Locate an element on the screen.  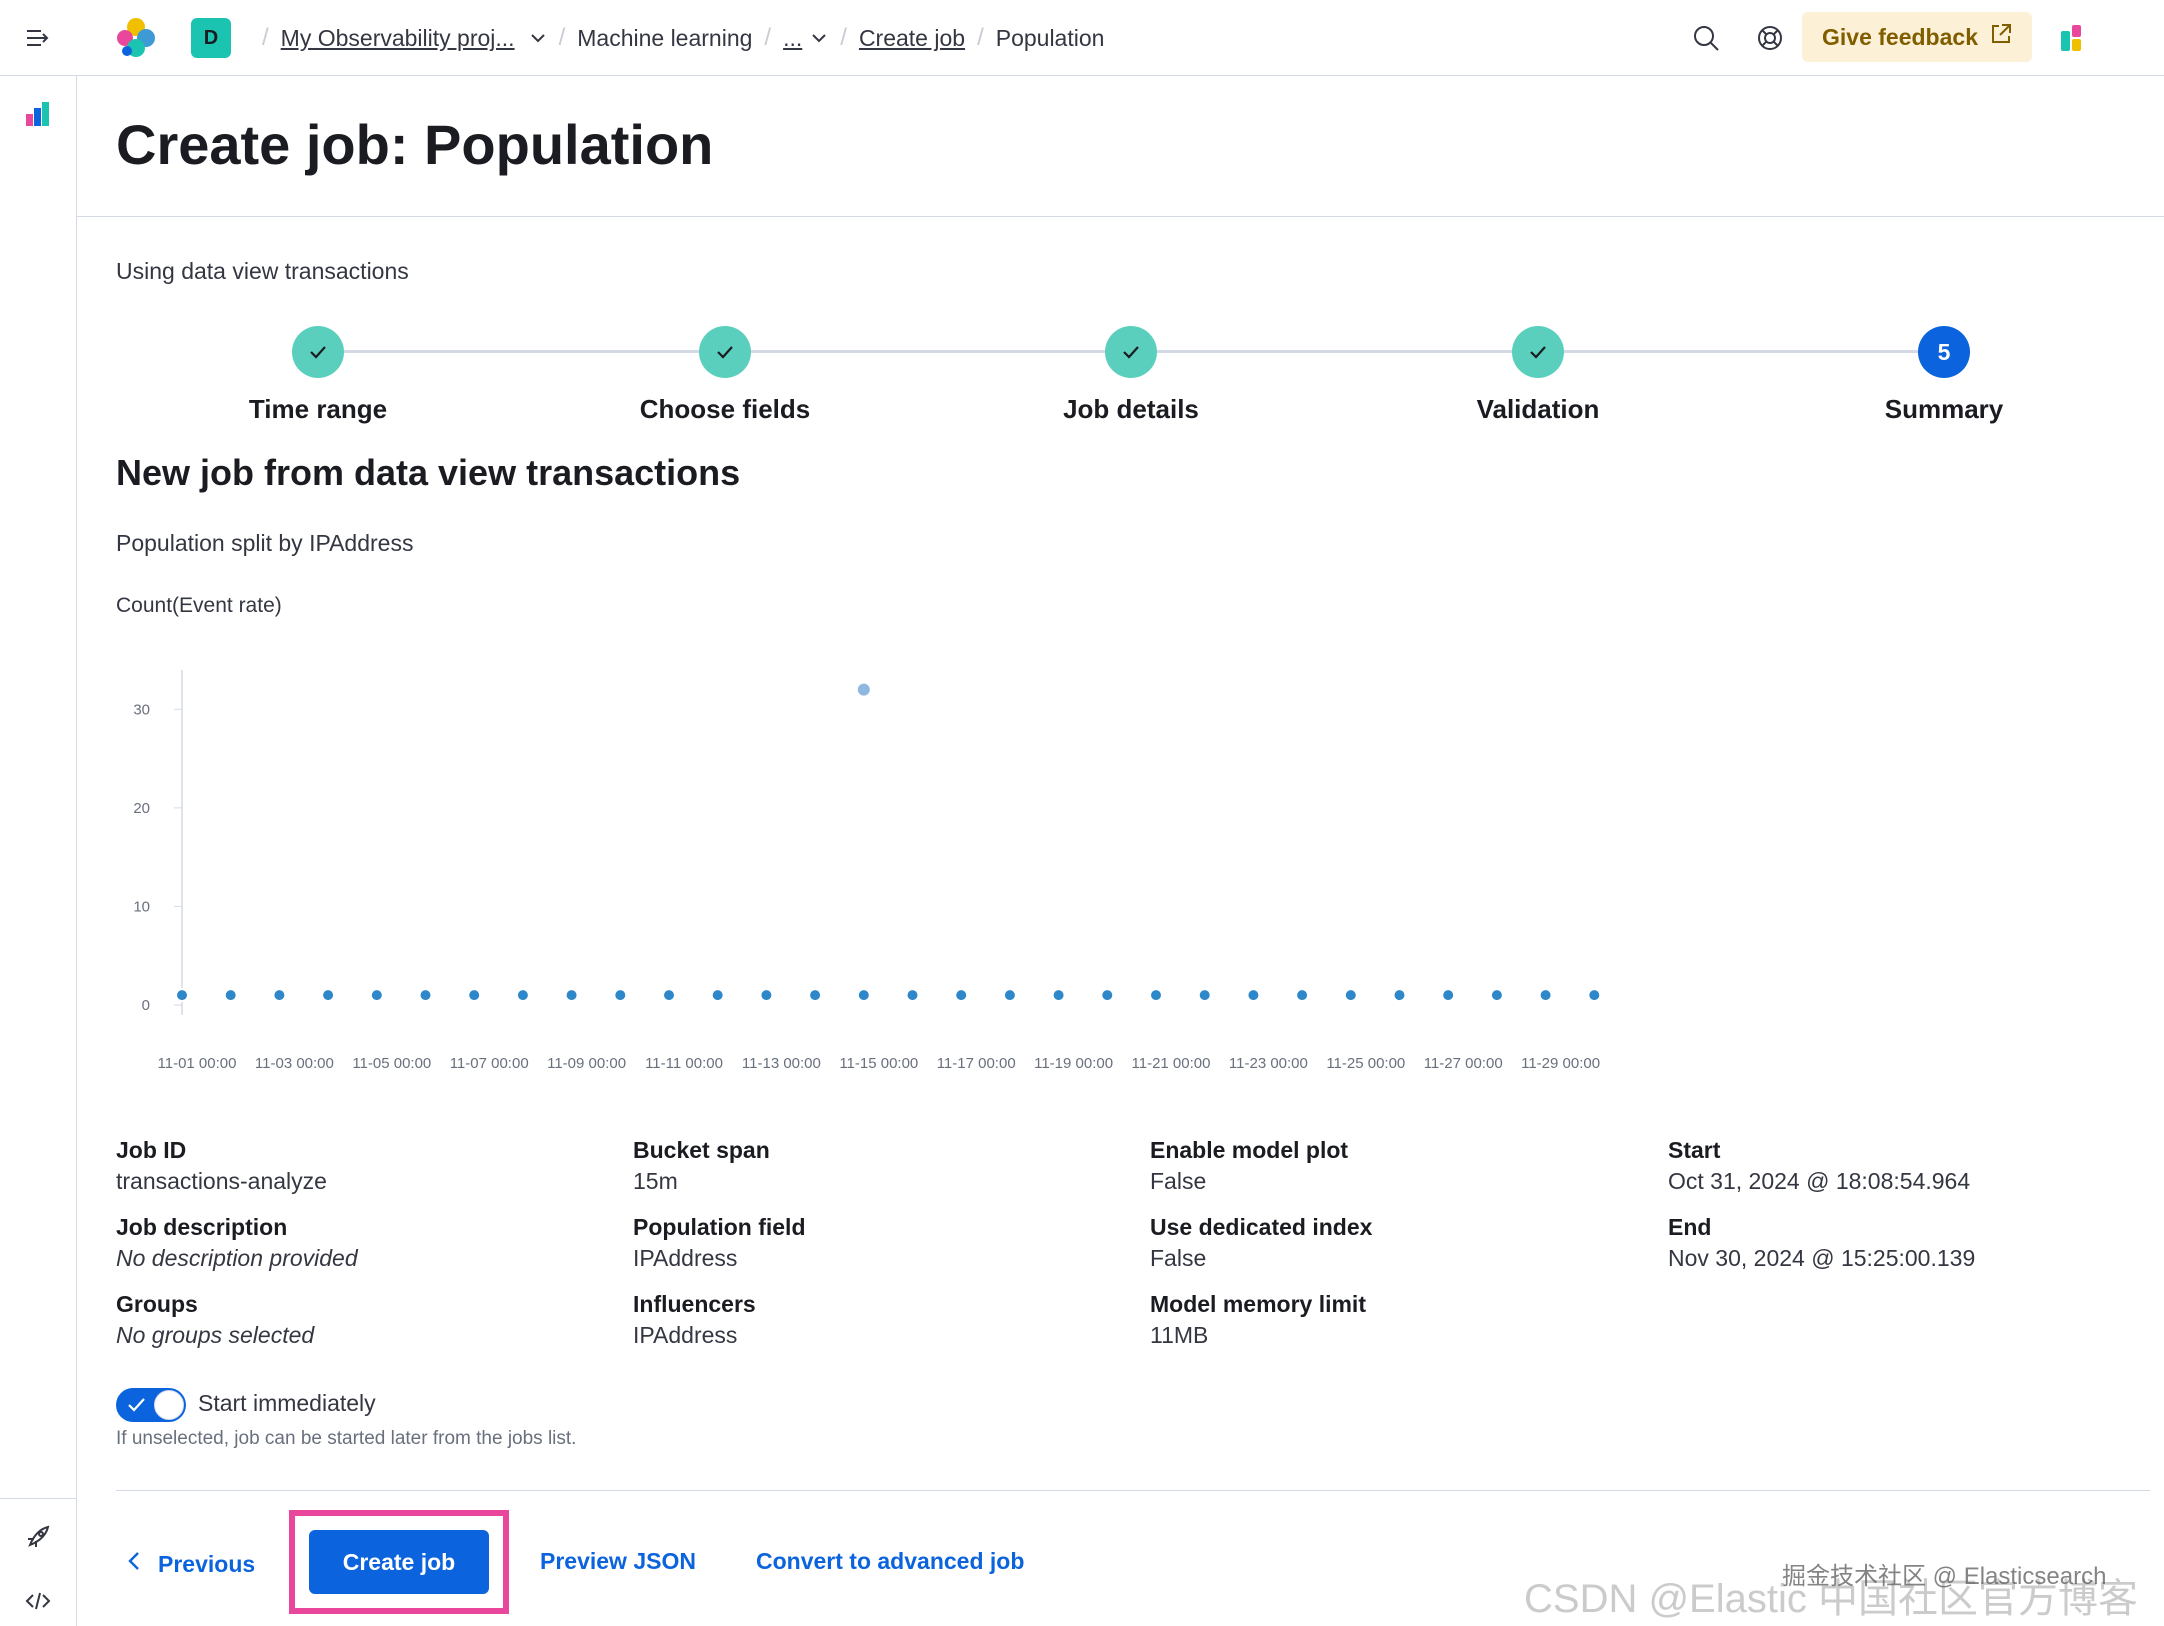
influencers-label: Influencers is located at coordinates (694, 1304).